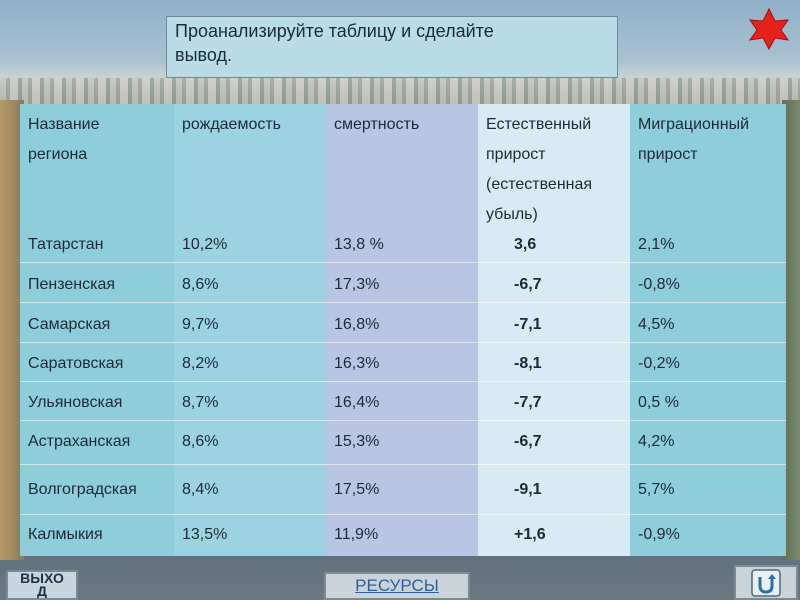  Describe the element at coordinates (659, 534) in the screenshot. I see `cell-migration-growth: -0,9%` at that location.